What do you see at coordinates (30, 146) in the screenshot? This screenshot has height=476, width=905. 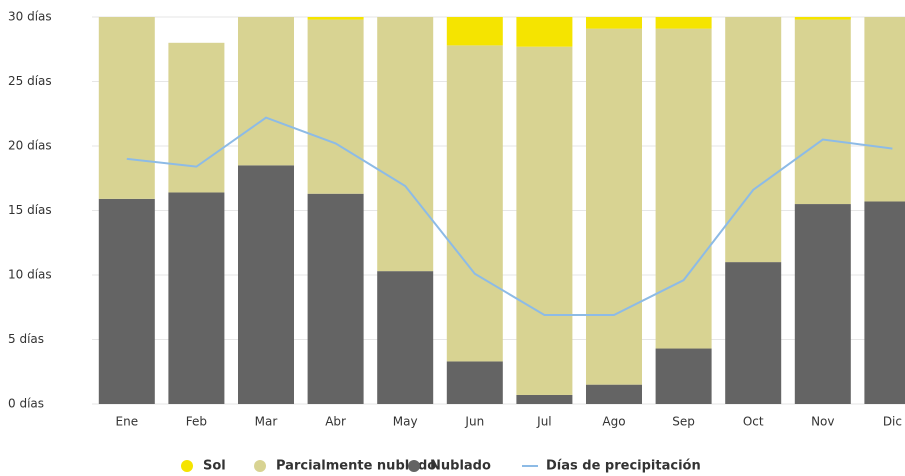 I see `y-tick-label: 20 días` at bounding box center [30, 146].